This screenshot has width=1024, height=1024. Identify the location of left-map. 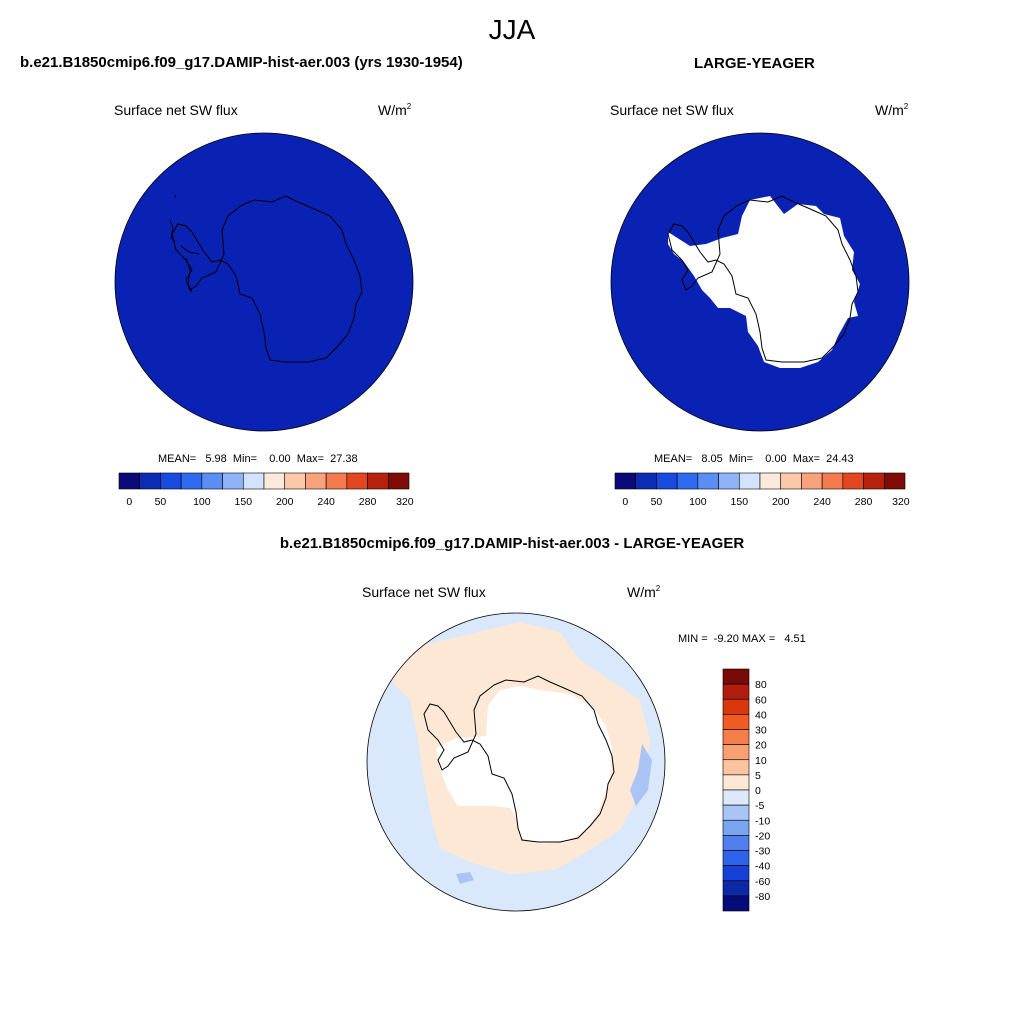
(264, 282).